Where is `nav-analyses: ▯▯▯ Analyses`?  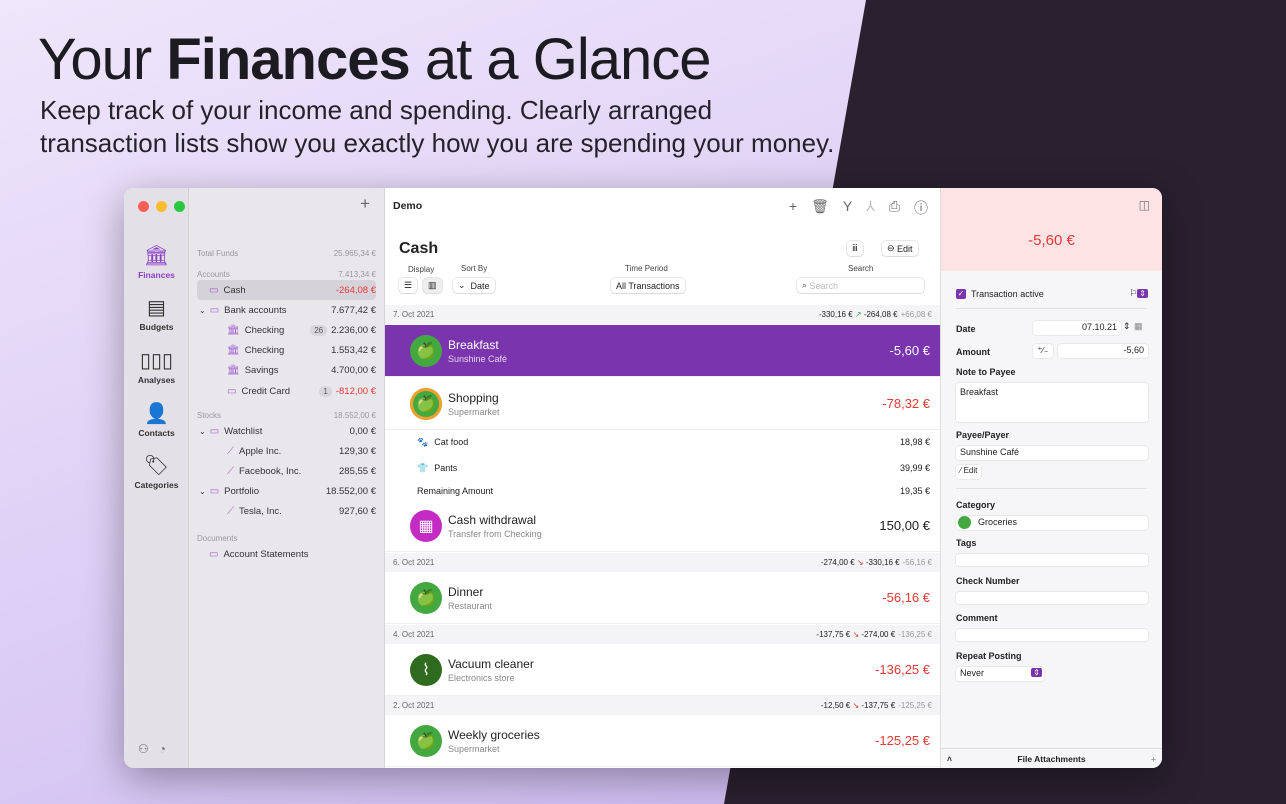
nav-analyses: ▯▯▯ Analyses is located at coordinates (156, 366).